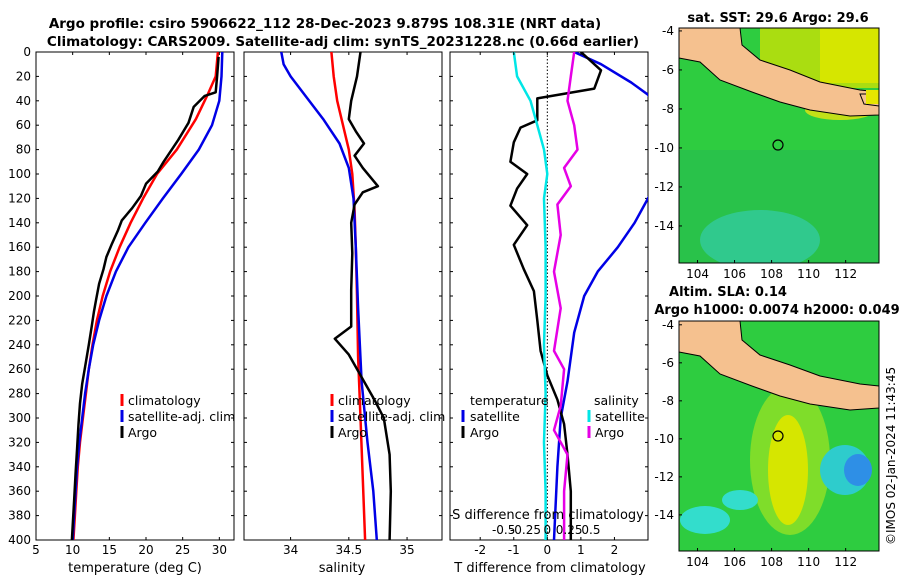 The width and height of the screenshot is (900, 580). I want to click on depth-tick-label: 40, so click(23, 101).